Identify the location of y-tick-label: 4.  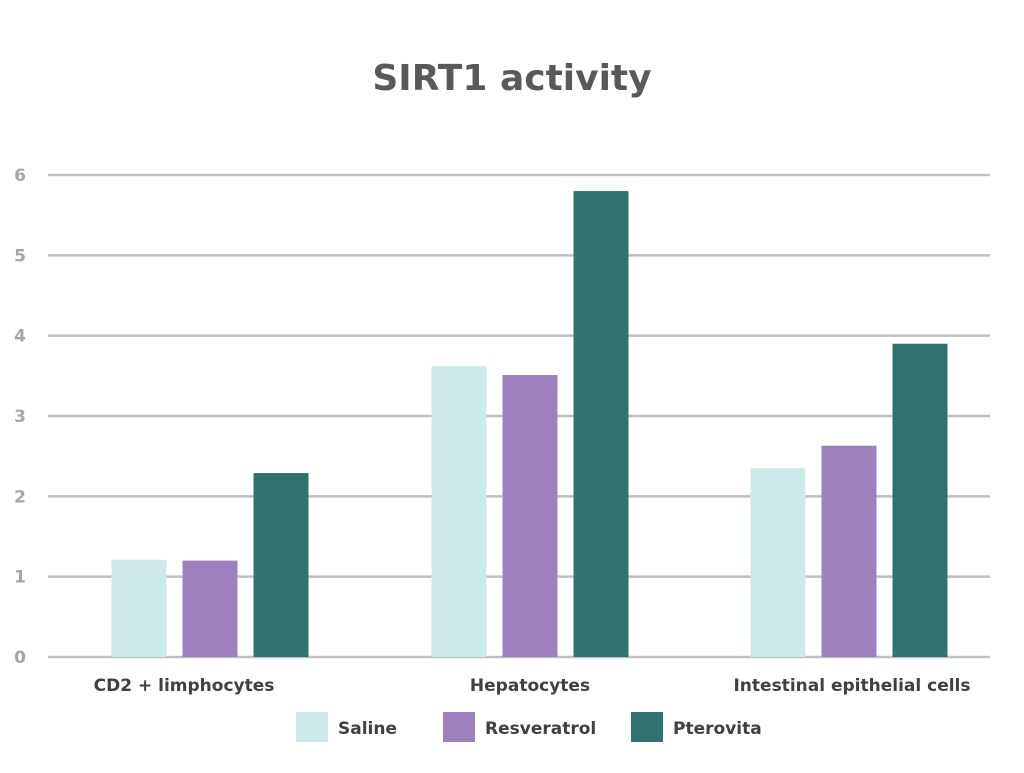
(20, 337).